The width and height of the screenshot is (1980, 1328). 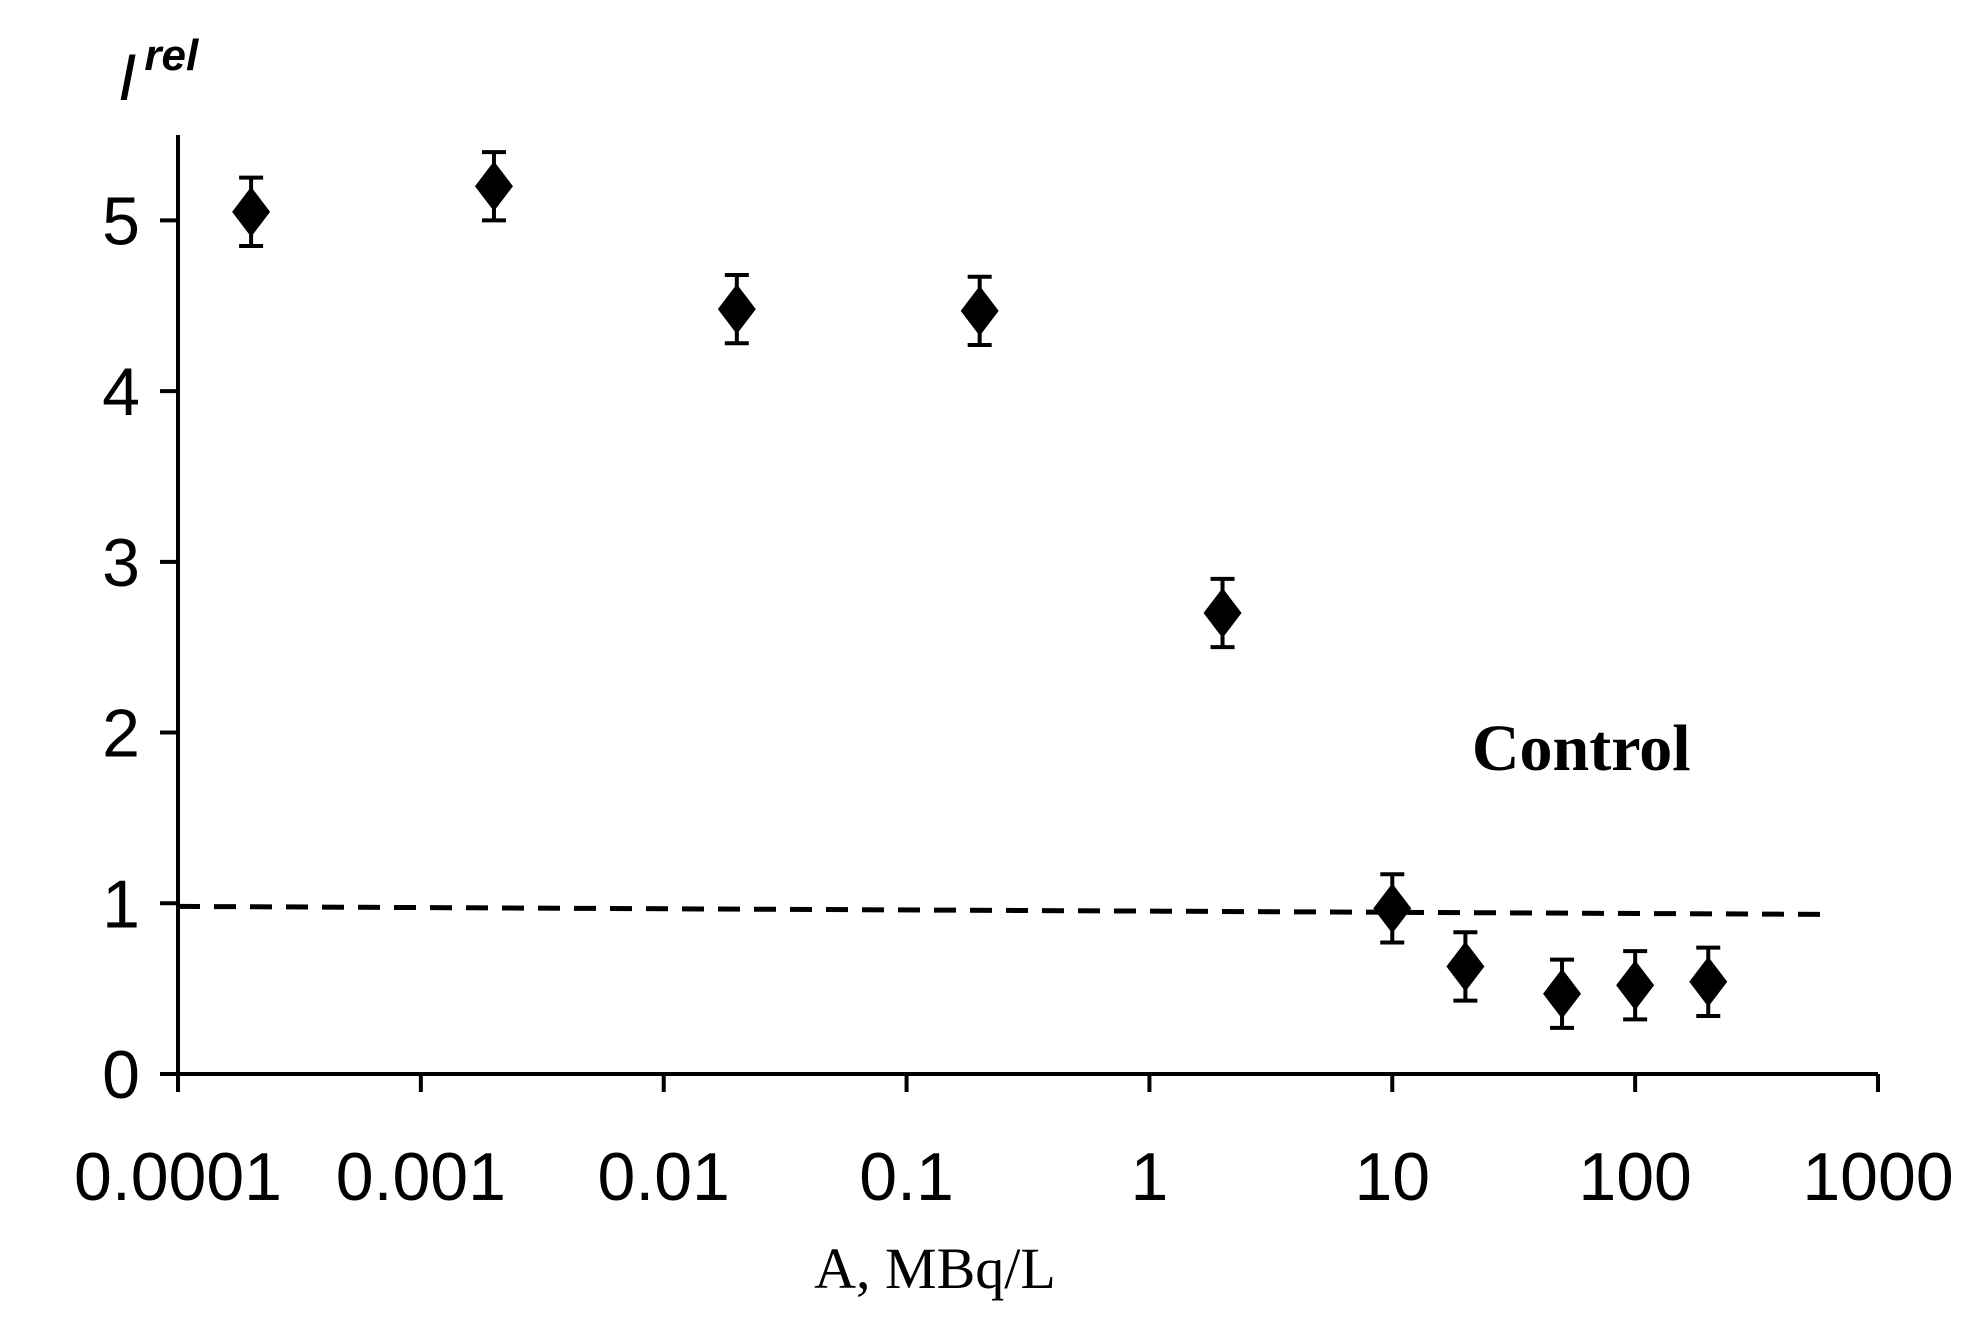 What do you see at coordinates (121, 392) in the screenshot?
I see `y-tick-label: 4` at bounding box center [121, 392].